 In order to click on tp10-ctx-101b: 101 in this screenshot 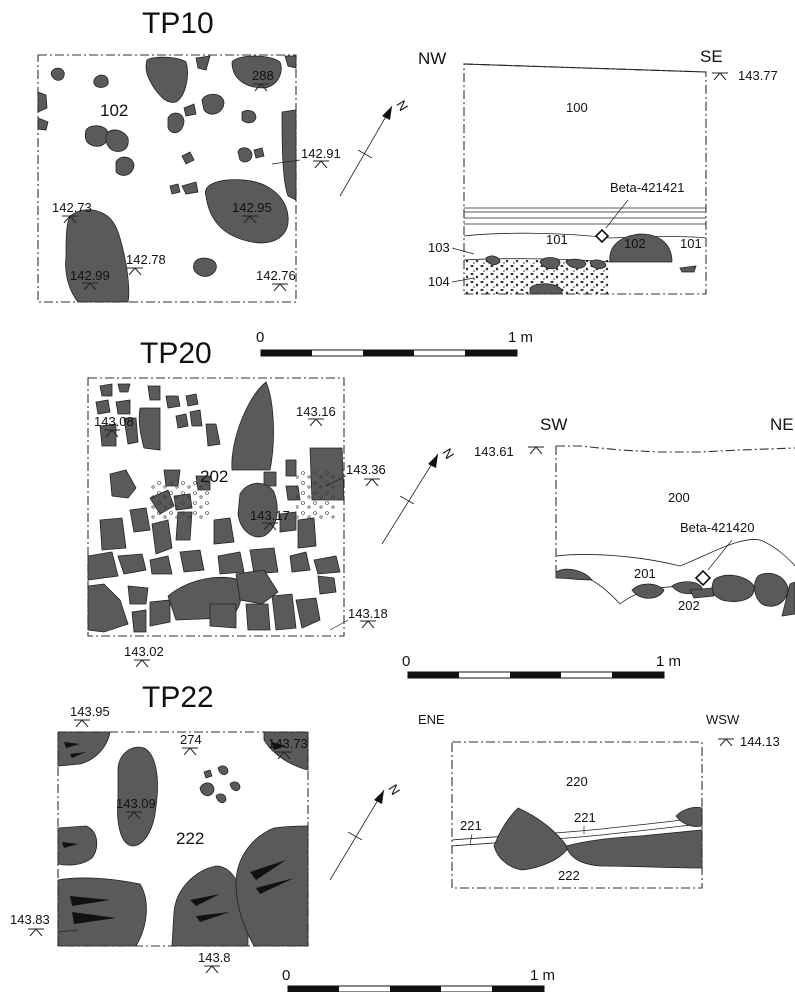, I will do `click(691, 243)`.